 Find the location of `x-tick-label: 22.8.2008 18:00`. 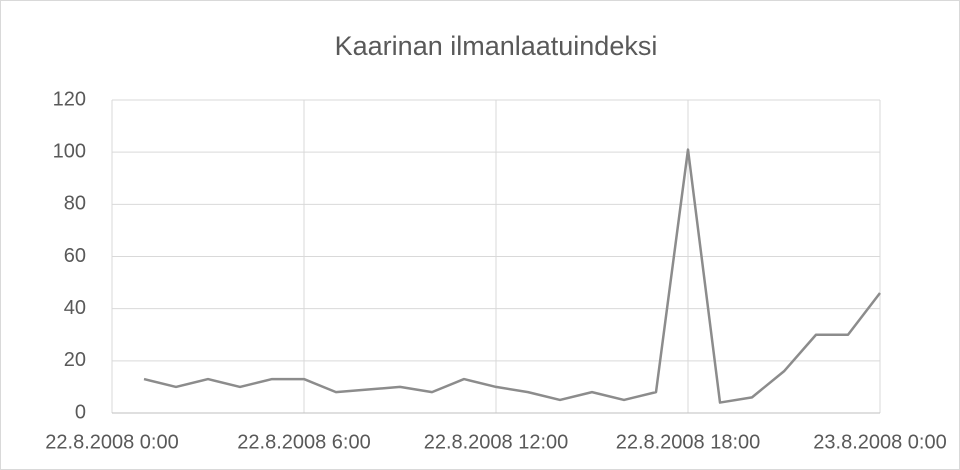

x-tick-label: 22.8.2008 18:00 is located at coordinates (688, 442).